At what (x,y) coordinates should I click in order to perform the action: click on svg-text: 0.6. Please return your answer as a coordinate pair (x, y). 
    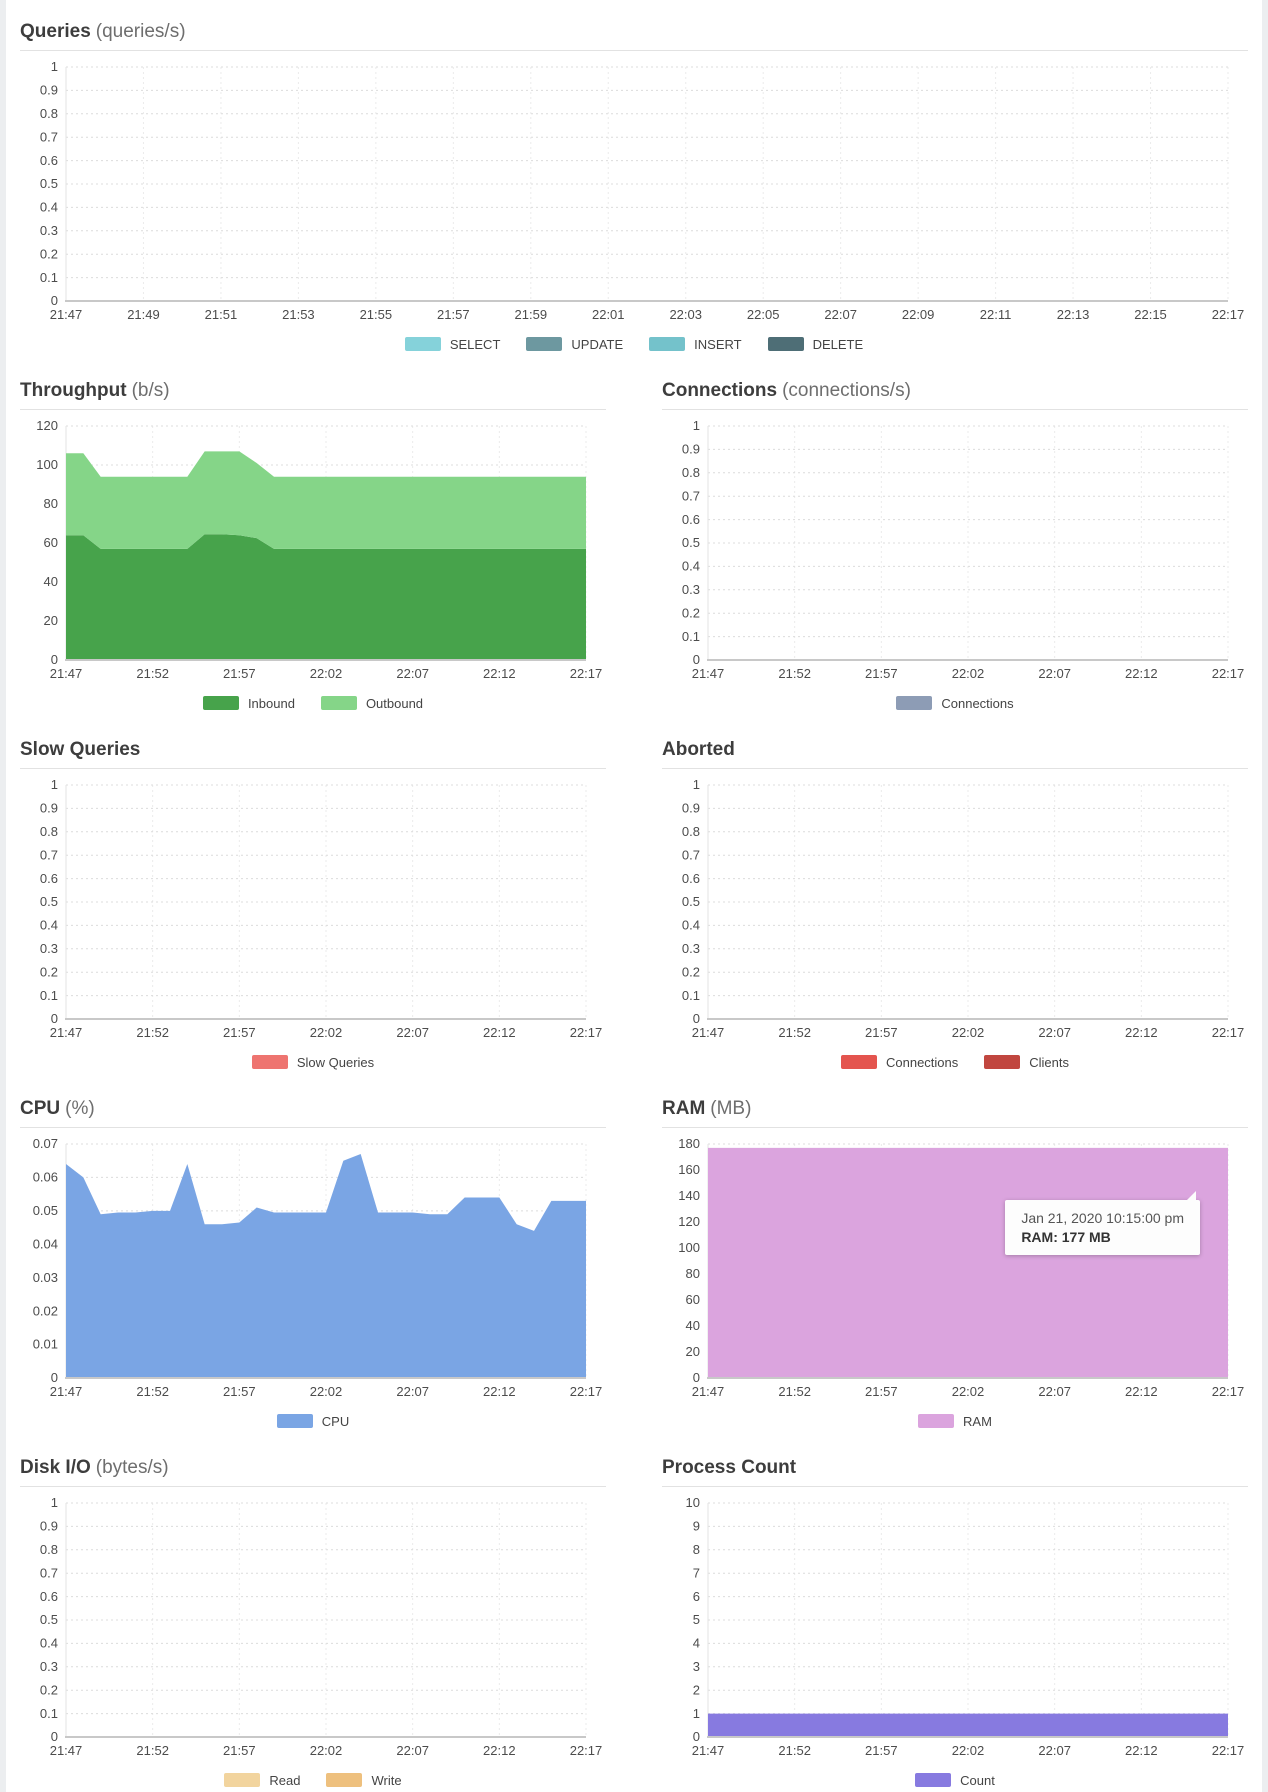
    Looking at the image, I should click on (49, 878).